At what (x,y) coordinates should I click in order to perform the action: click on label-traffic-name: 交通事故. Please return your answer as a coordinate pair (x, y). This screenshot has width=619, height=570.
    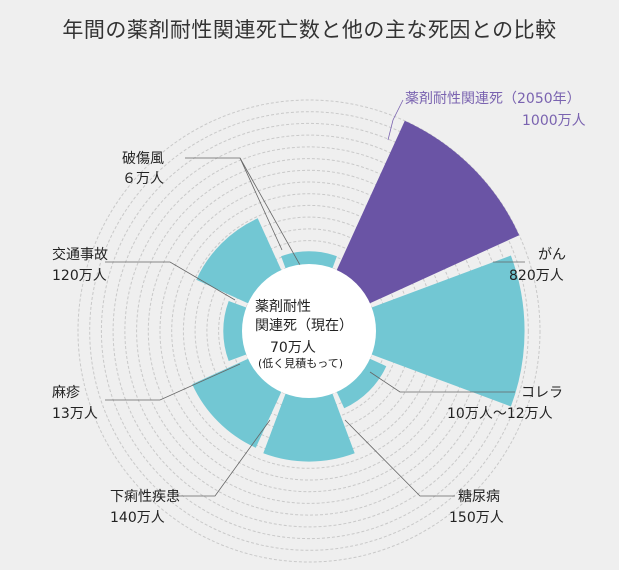
    Looking at the image, I should click on (80, 254).